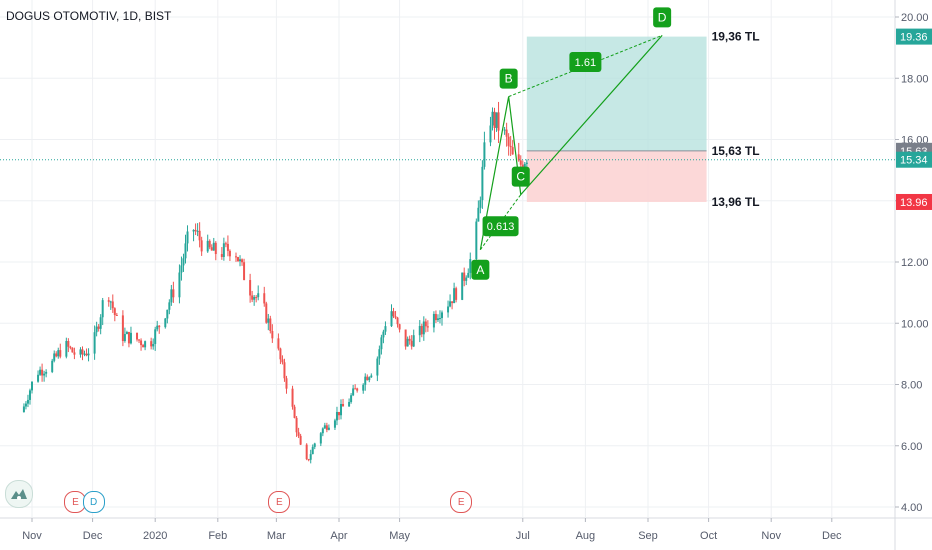 The height and width of the screenshot is (550, 932). What do you see at coordinates (662, 17) in the screenshot?
I see `pattern-point-d` at bounding box center [662, 17].